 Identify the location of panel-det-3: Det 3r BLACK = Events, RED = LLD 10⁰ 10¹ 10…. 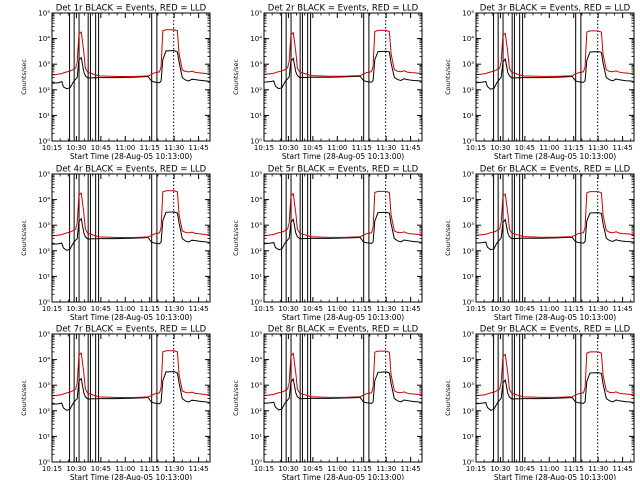
(539, 82).